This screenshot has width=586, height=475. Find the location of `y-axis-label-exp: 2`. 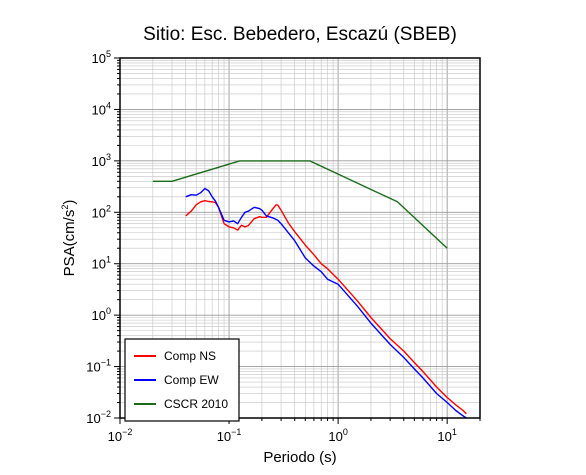

y-axis-label-exp: 2 is located at coordinates (65, 207).